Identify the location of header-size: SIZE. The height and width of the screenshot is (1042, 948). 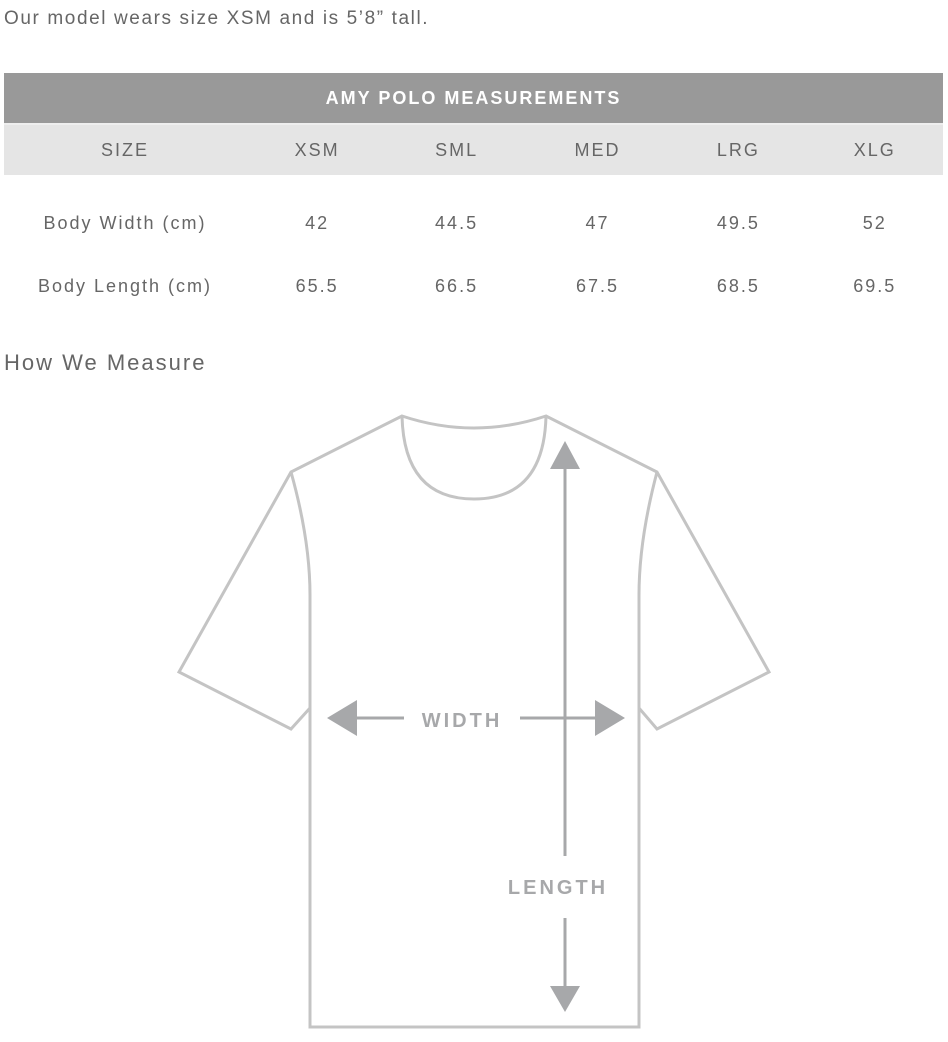
(125, 149).